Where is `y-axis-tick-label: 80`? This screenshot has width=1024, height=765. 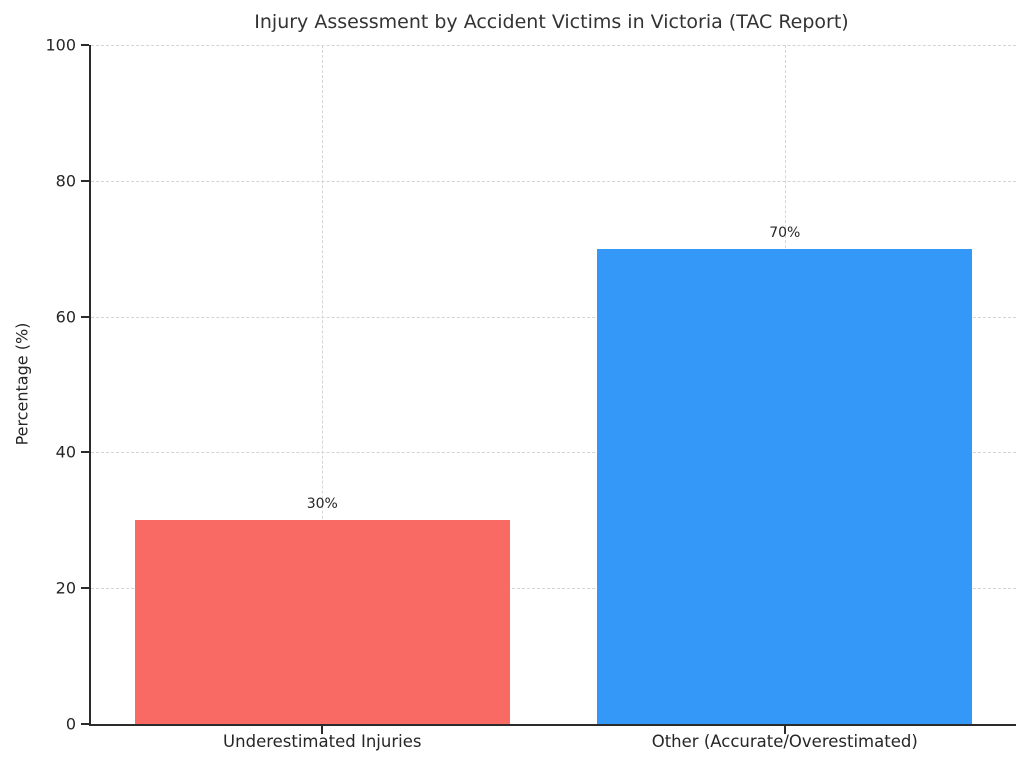
y-axis-tick-label: 80 is located at coordinates (65, 181).